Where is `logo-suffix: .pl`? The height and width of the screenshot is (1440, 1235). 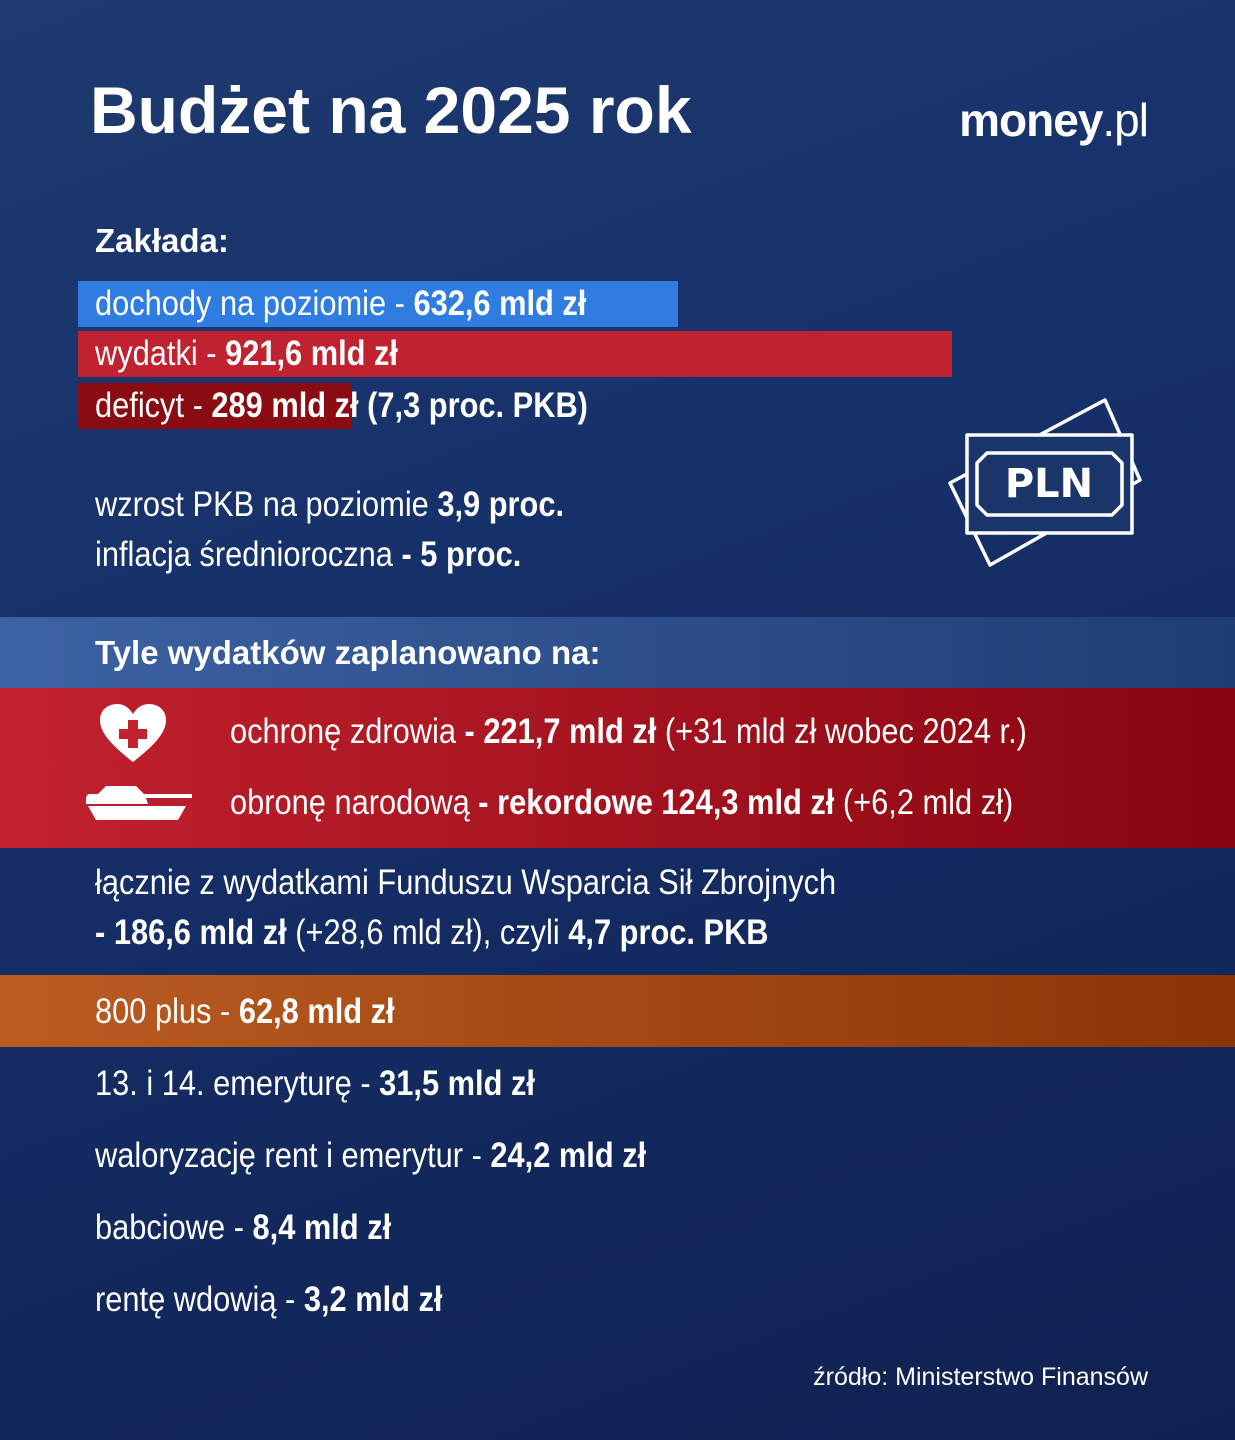
logo-suffix: .pl is located at coordinates (1125, 120).